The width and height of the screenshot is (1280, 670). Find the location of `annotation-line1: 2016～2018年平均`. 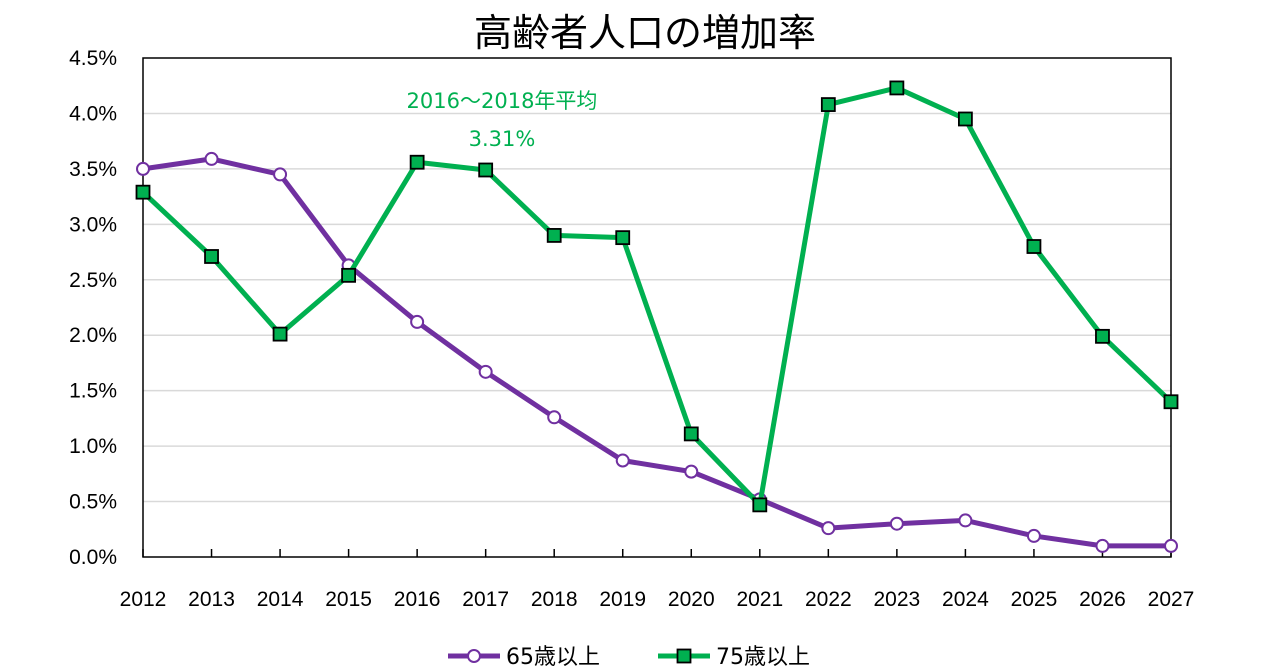

annotation-line1: 2016～2018年平均 is located at coordinates (502, 101).